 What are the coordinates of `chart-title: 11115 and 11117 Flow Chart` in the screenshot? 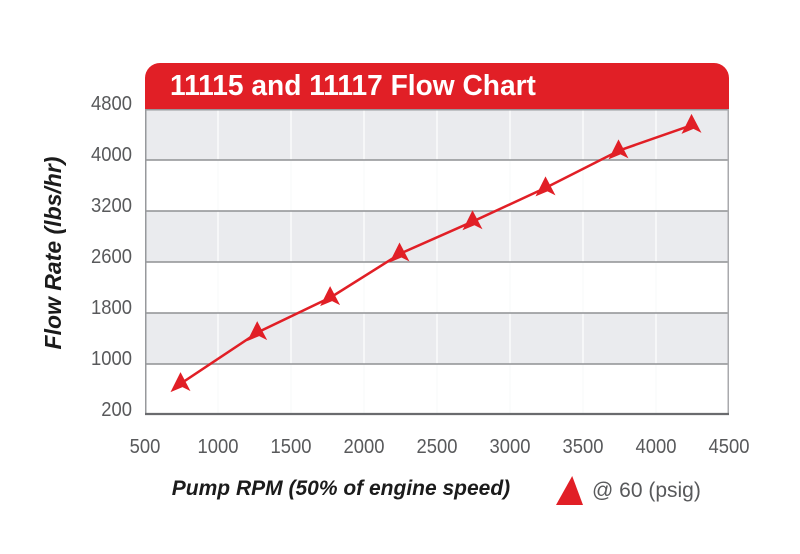 It's located at (353, 85).